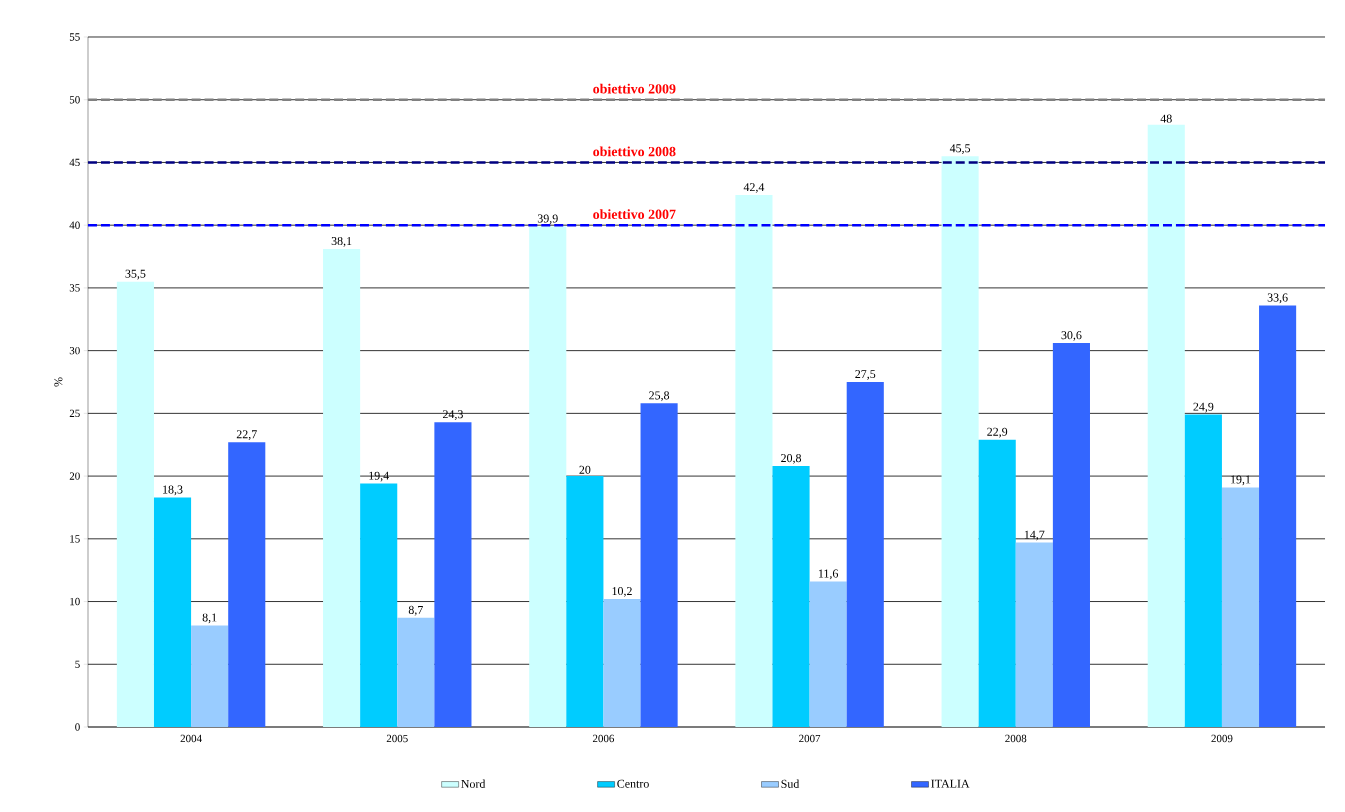 This screenshot has height=812, width=1345. Describe the element at coordinates (659, 396) in the screenshot. I see `data-label: 25,8` at that location.